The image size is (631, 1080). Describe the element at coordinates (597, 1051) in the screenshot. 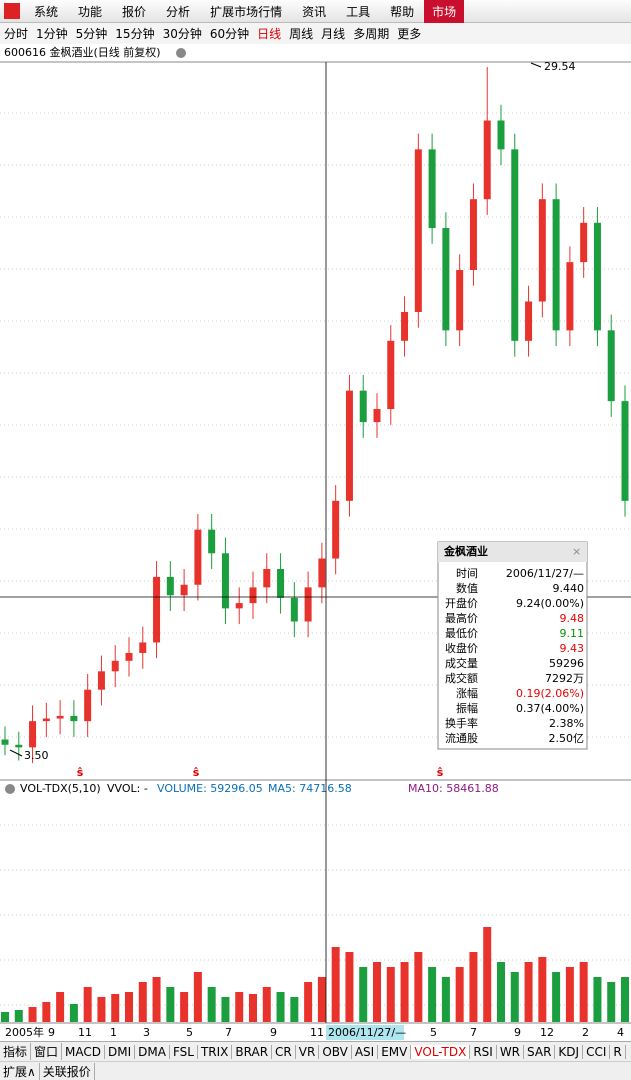

I see `indicator-tab: CCI` at that location.